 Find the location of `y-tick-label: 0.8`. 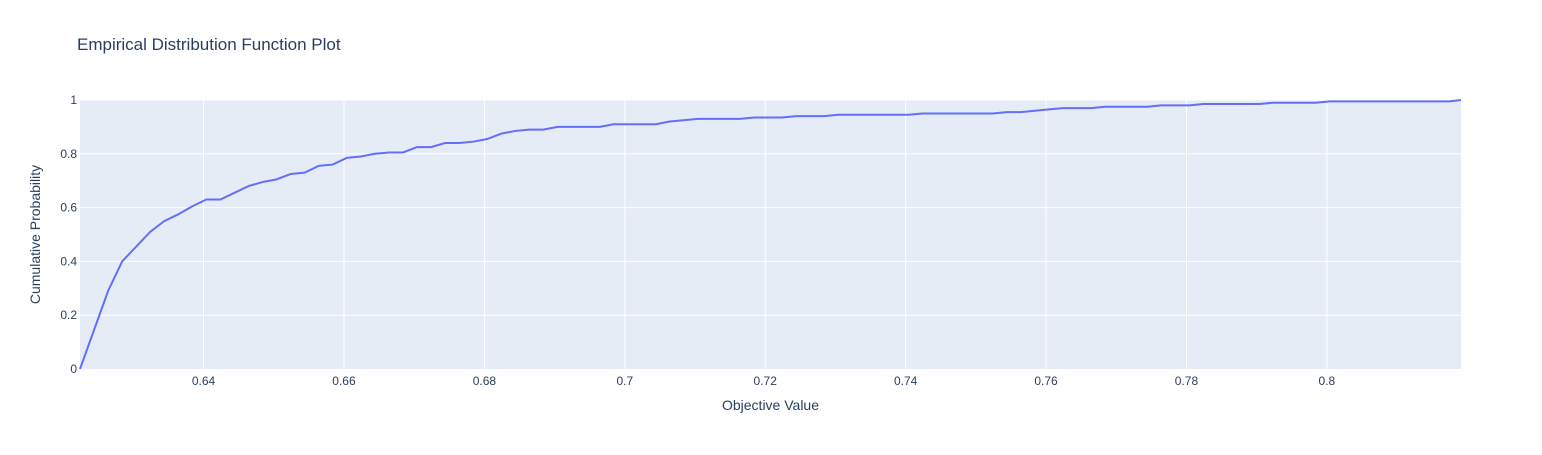

y-tick-label: 0.8 is located at coordinates (68, 154).